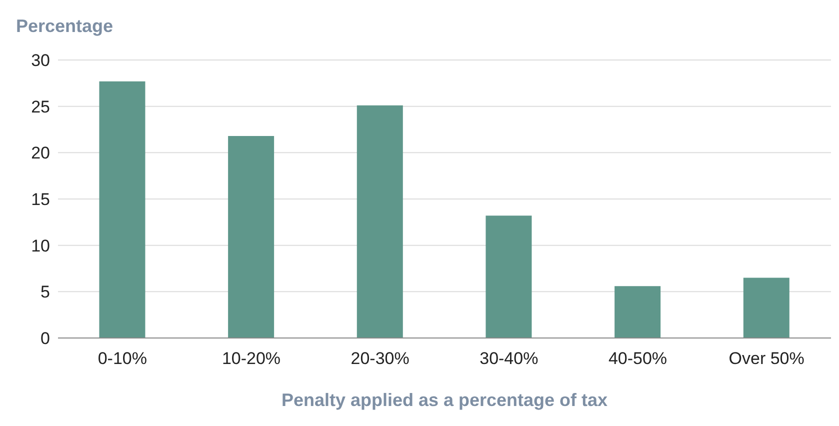 The height and width of the screenshot is (426, 839). I want to click on y-tick-label: 10, so click(40, 246).